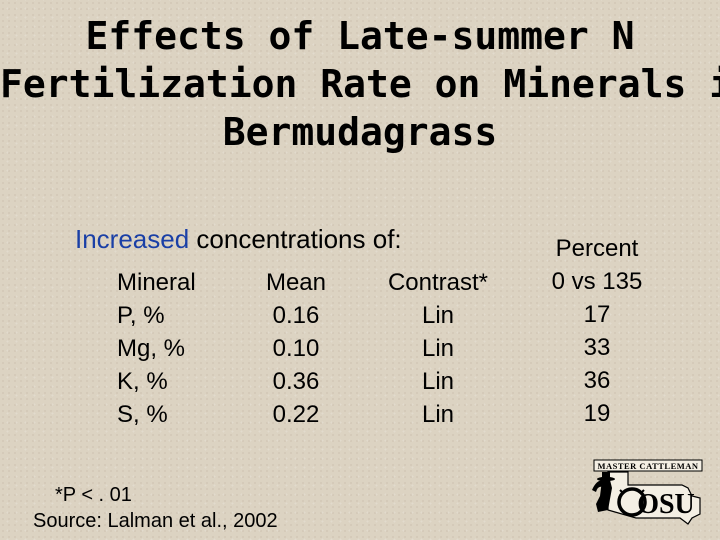 This screenshot has height=540, width=720. Describe the element at coordinates (151, 348) in the screenshot. I see `cell-mineral: Mg, %` at that location.